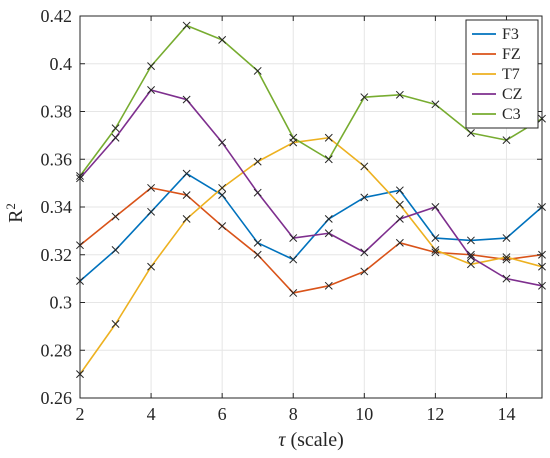 The image size is (550, 458). I want to click on y-axis-label: R2, so click(15, 213).